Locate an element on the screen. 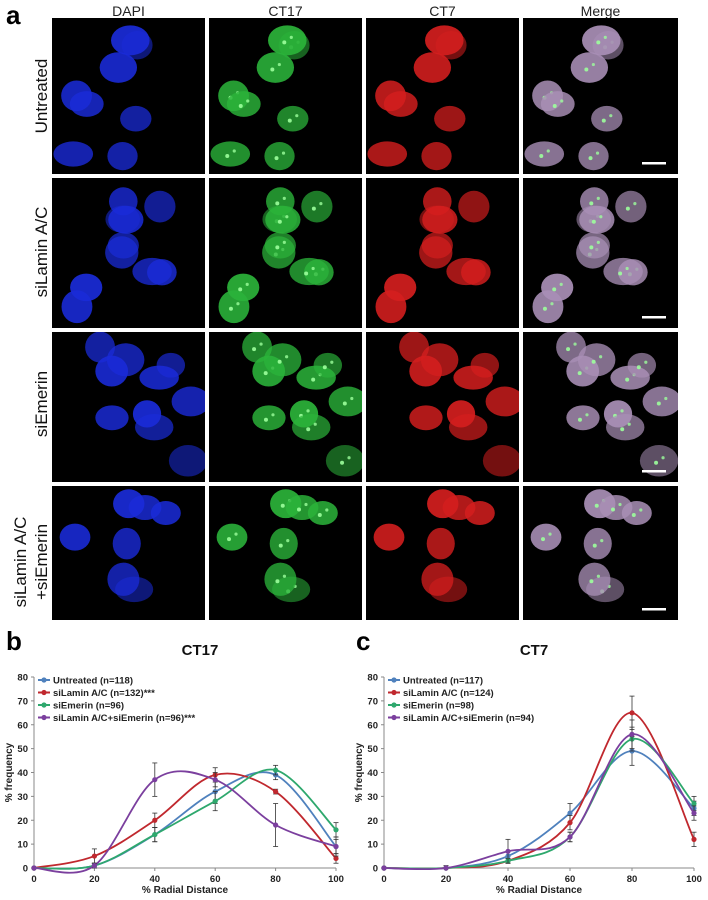 The image size is (708, 900). micrograph-siemerin-ct7 is located at coordinates (442, 407).